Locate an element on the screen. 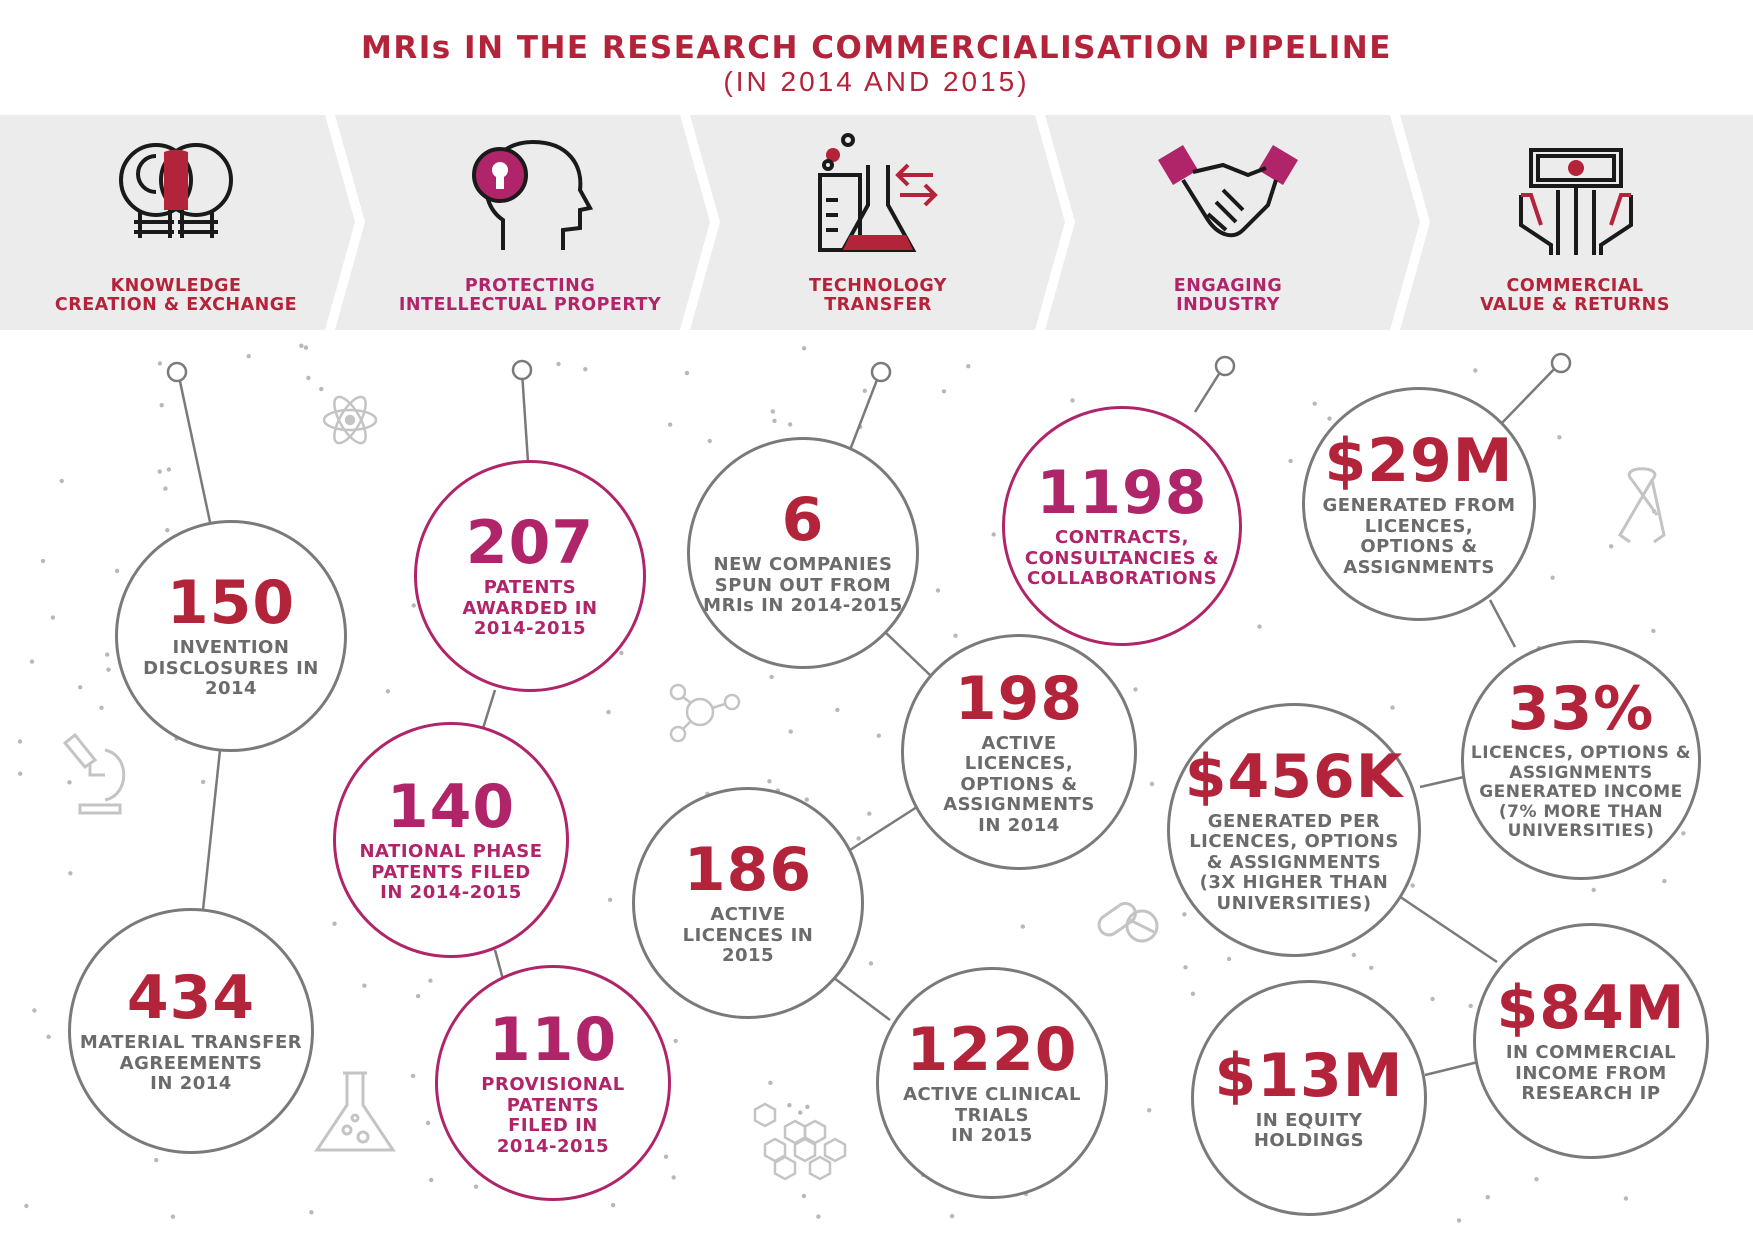 Image resolution: width=1753 pixels, height=1240 pixels. stage-label-engaging: ENGAGING INDUSTRY is located at coordinates (1228, 296).